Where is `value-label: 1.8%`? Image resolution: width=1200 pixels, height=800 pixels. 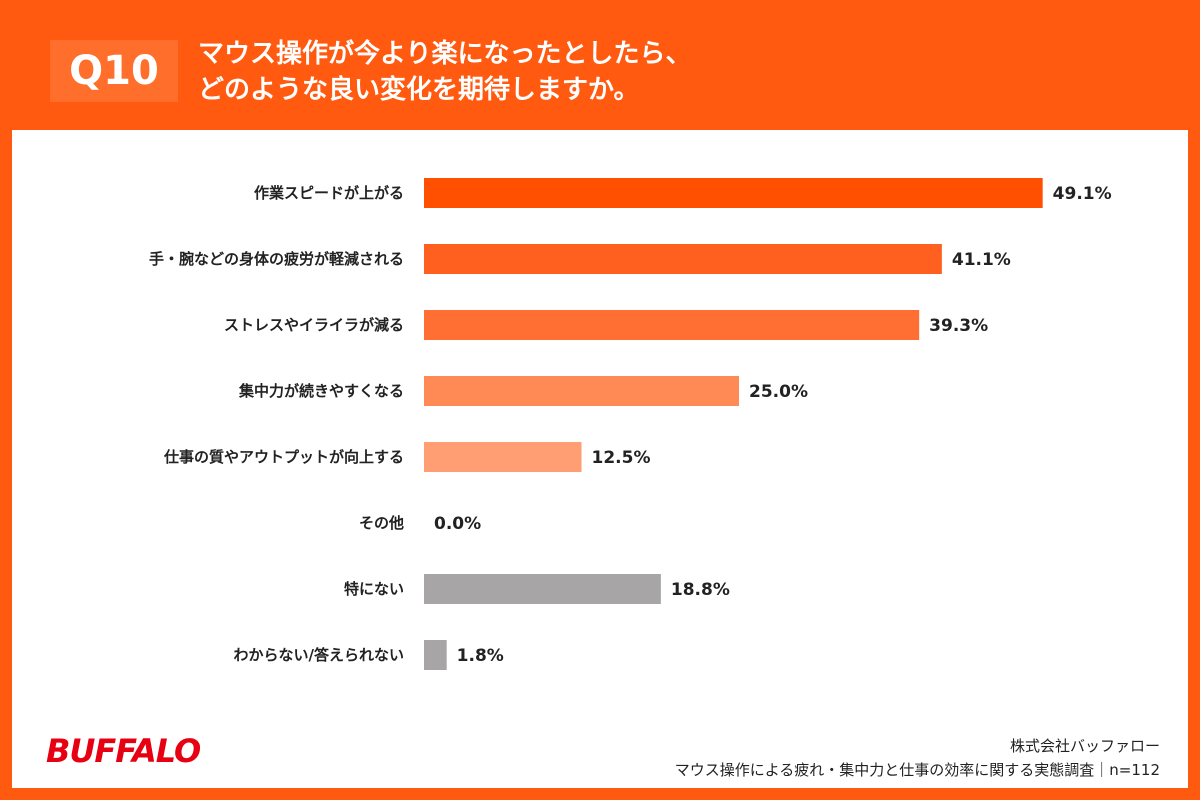
value-label: 1.8% is located at coordinates (480, 656).